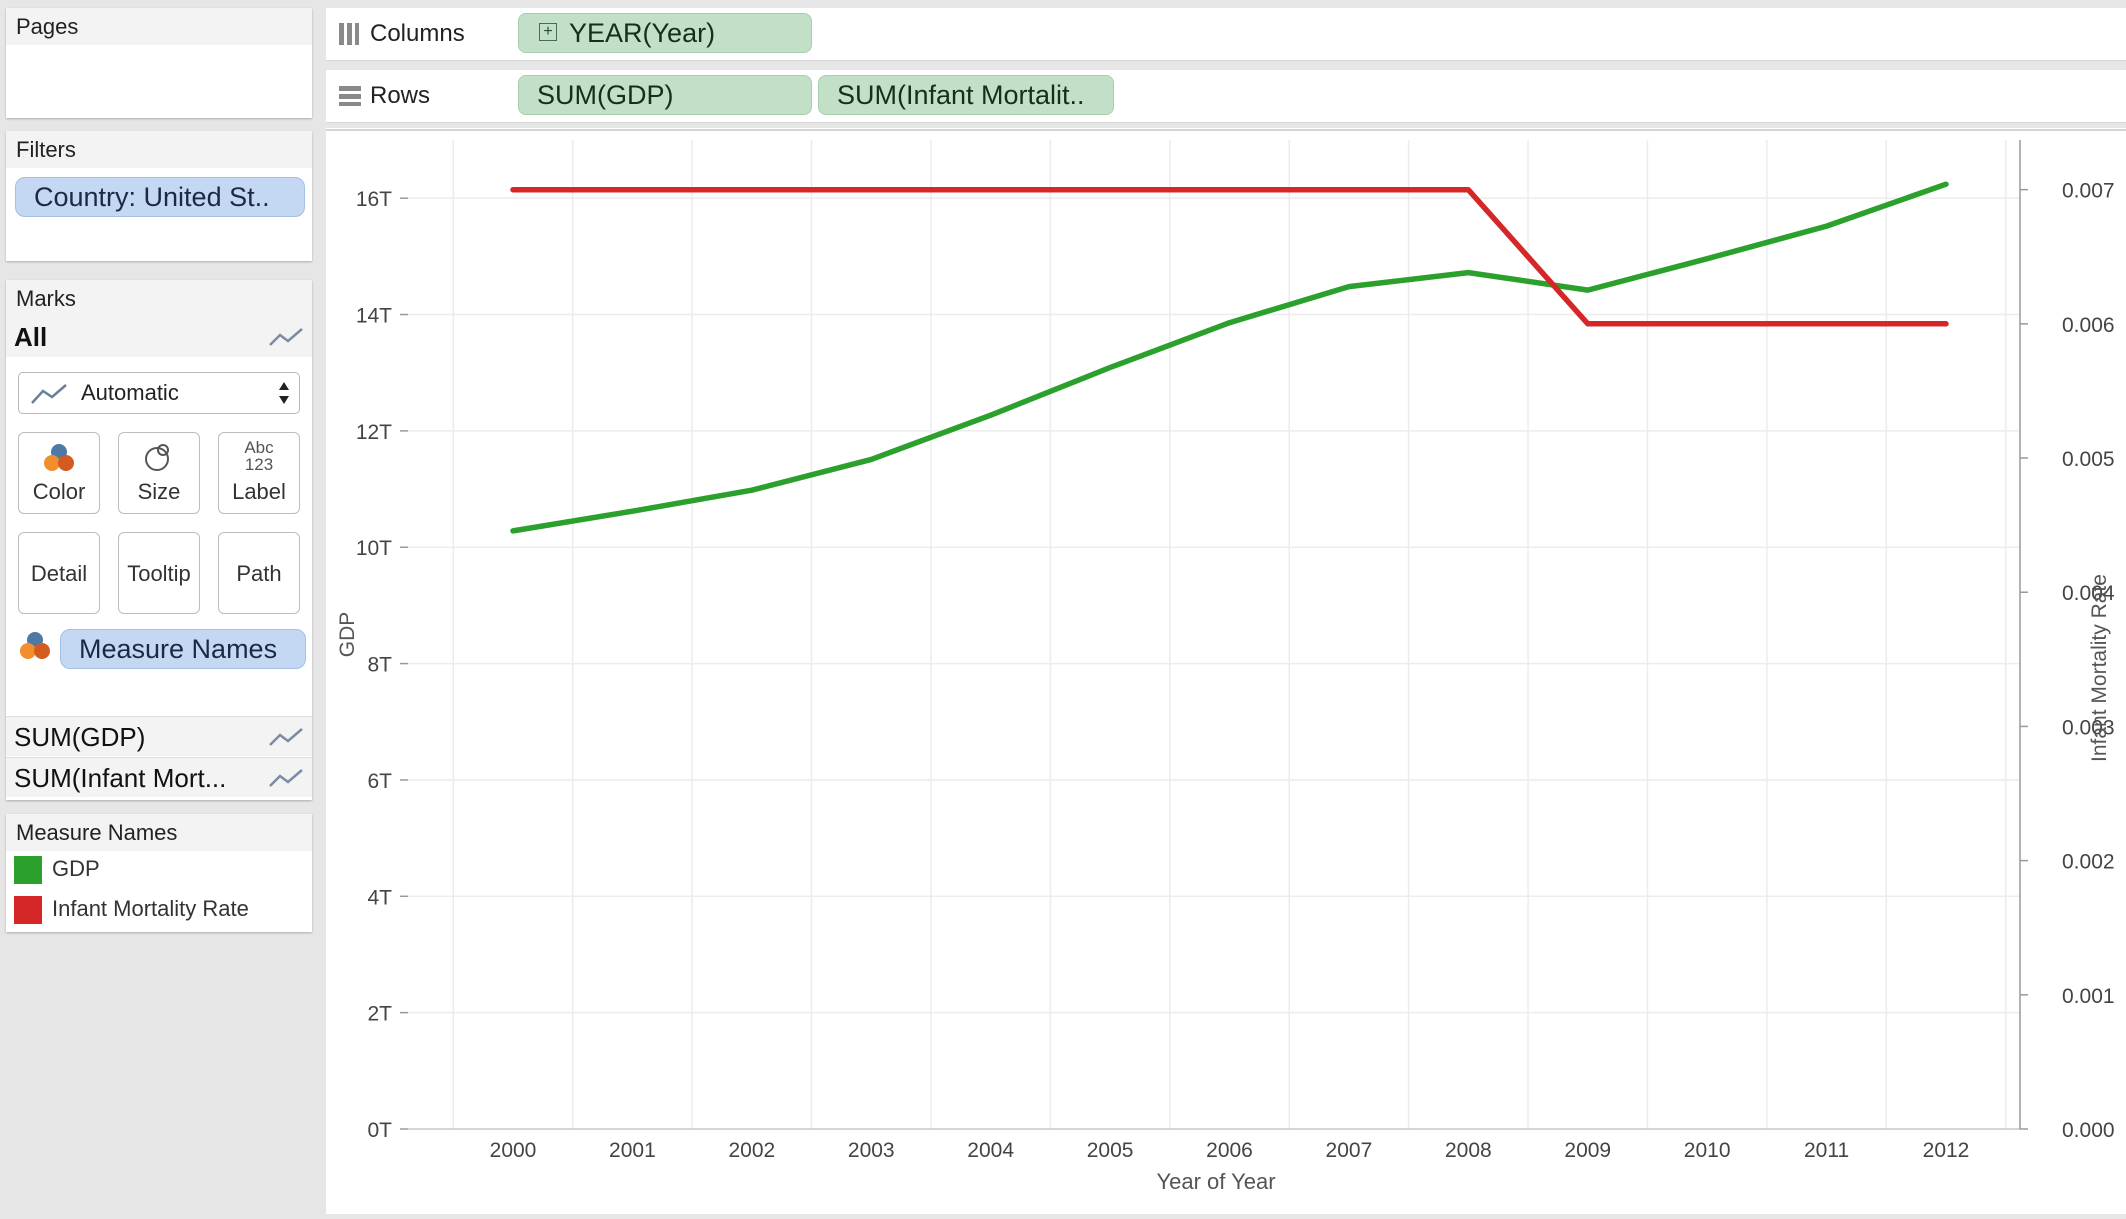  What do you see at coordinates (1707, 1150) in the screenshot?
I see `x-tick-label: 2010` at bounding box center [1707, 1150].